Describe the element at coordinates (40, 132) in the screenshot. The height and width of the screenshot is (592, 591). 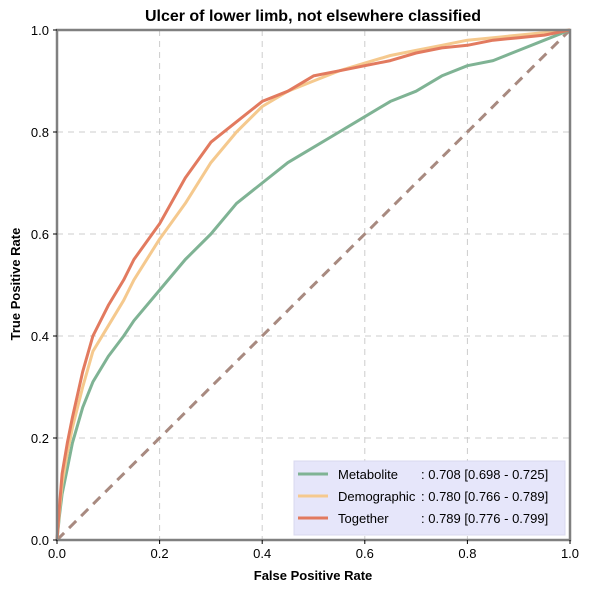
I see `y-tick-label: 0.8` at that location.